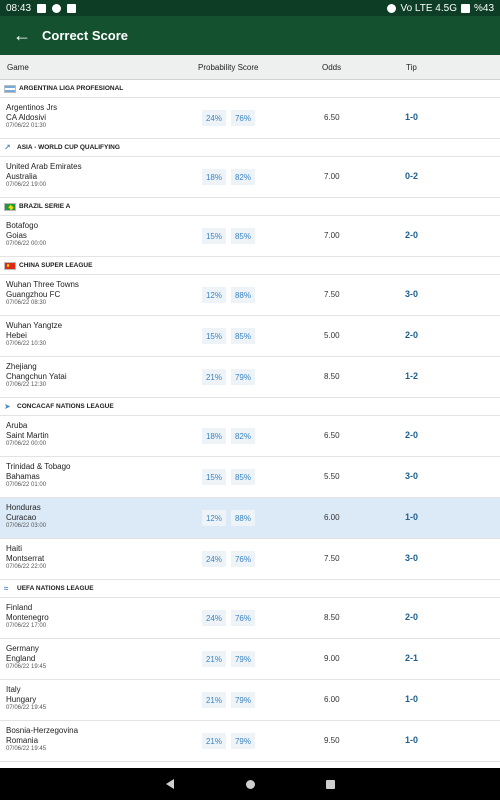 Image resolution: width=500 pixels, height=800 pixels. I want to click on home-team: Germany, so click(22, 648).